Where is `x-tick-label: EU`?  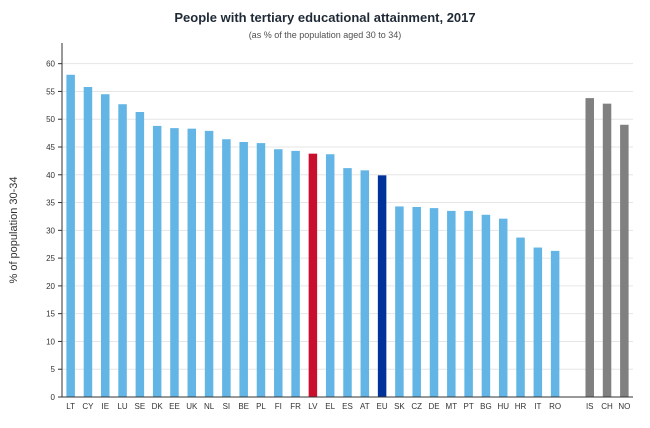 x-tick-label: EU is located at coordinates (382, 406).